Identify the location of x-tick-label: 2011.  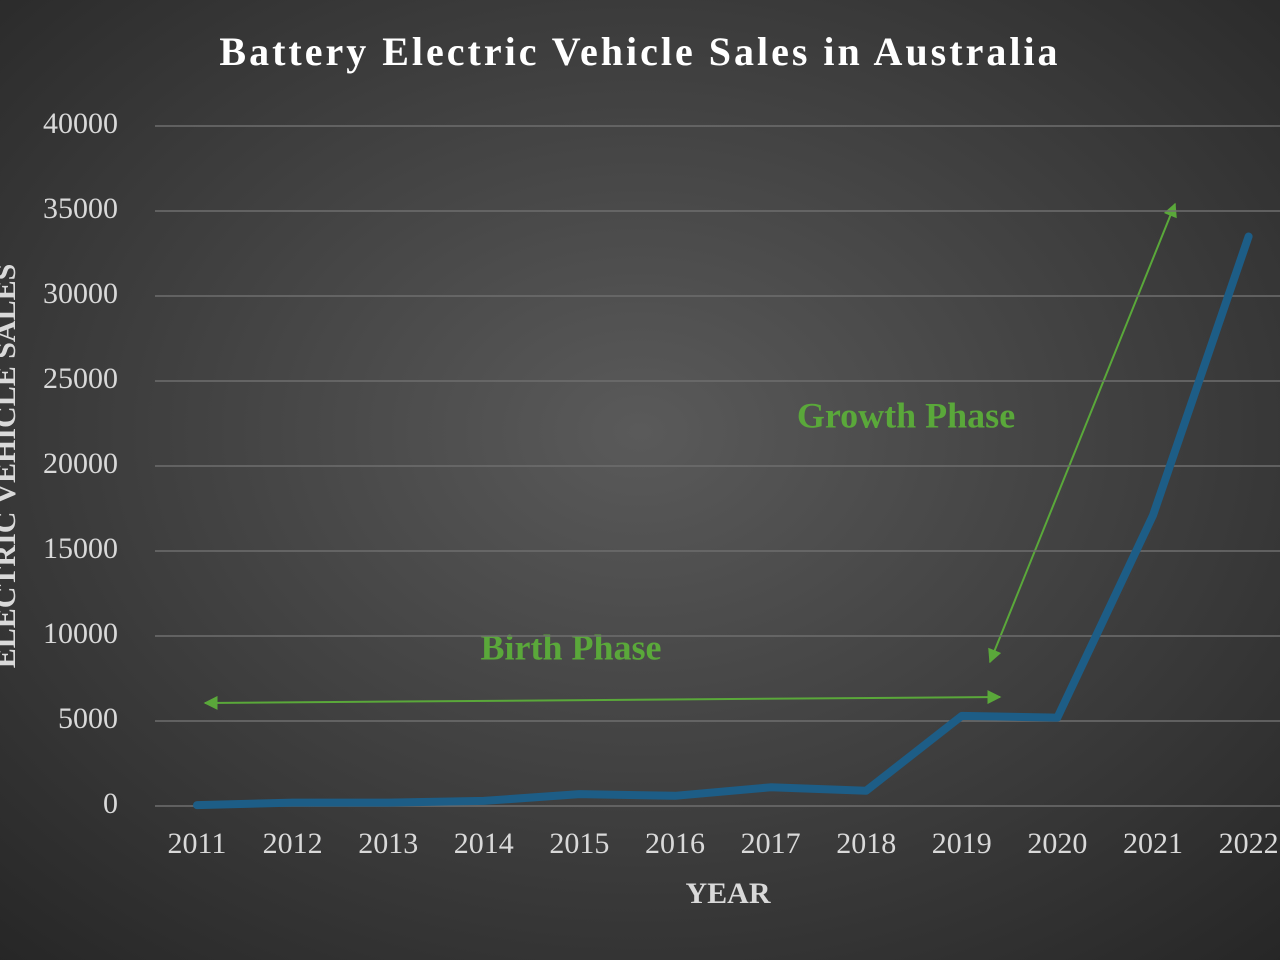
(197, 843).